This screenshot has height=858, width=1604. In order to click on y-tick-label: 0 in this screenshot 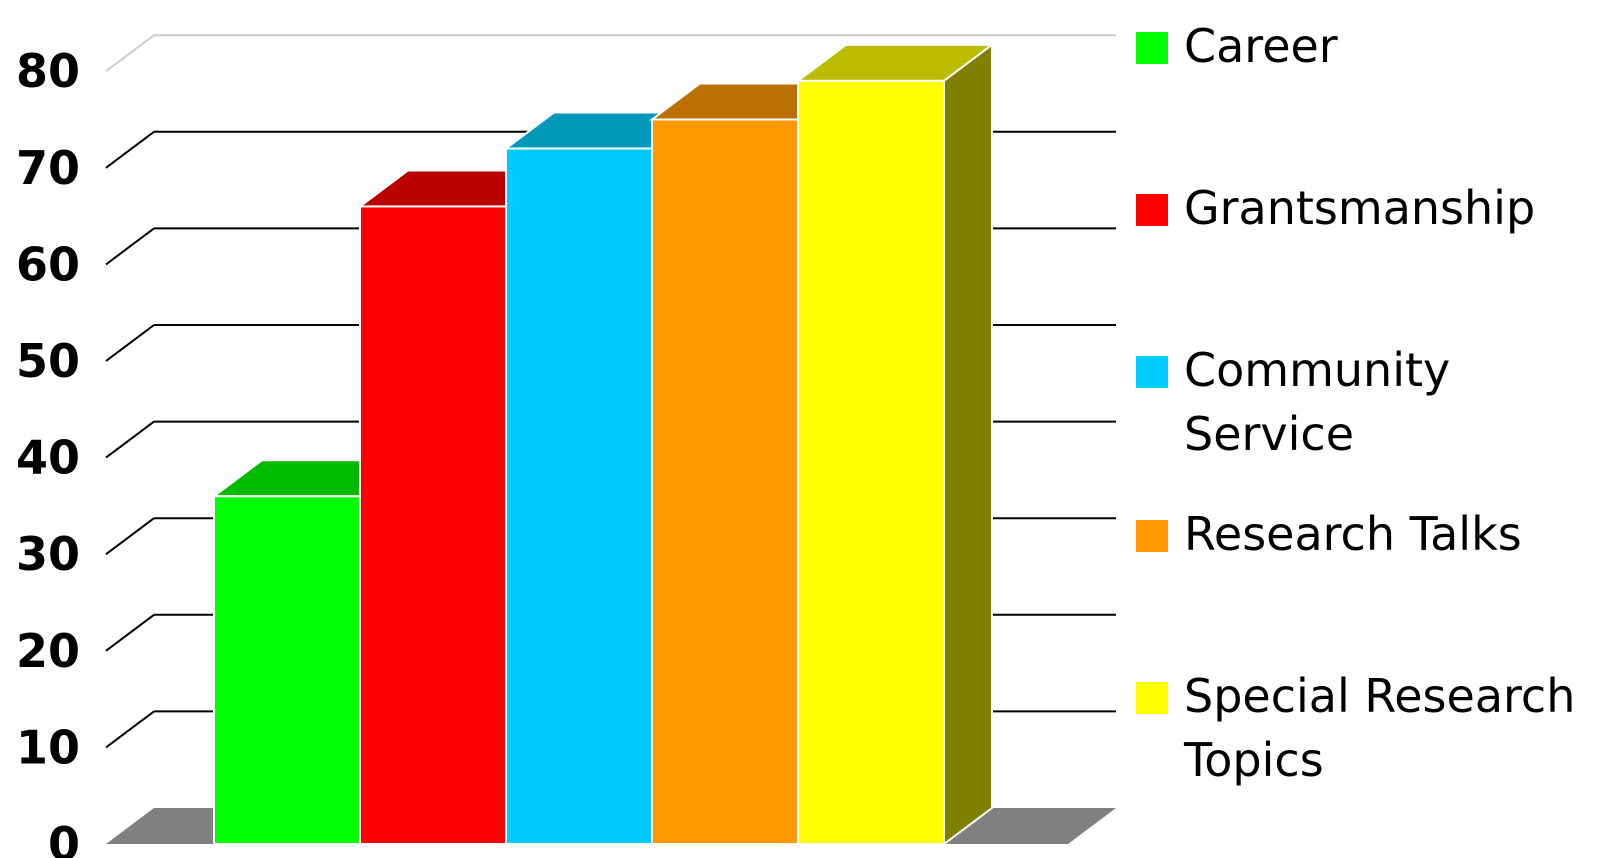, I will do `click(64, 837)`.